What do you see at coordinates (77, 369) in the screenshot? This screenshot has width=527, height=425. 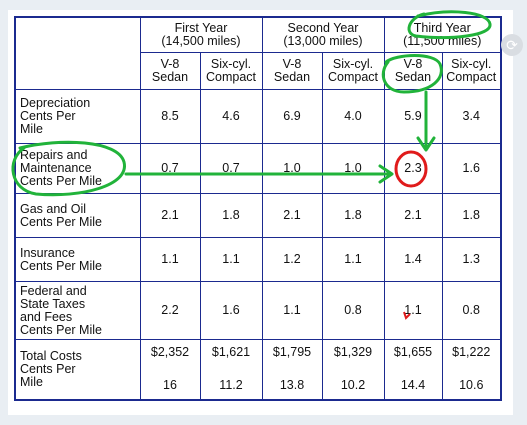 I see `row-label: Total Costs Cents Per Mile` at bounding box center [77, 369].